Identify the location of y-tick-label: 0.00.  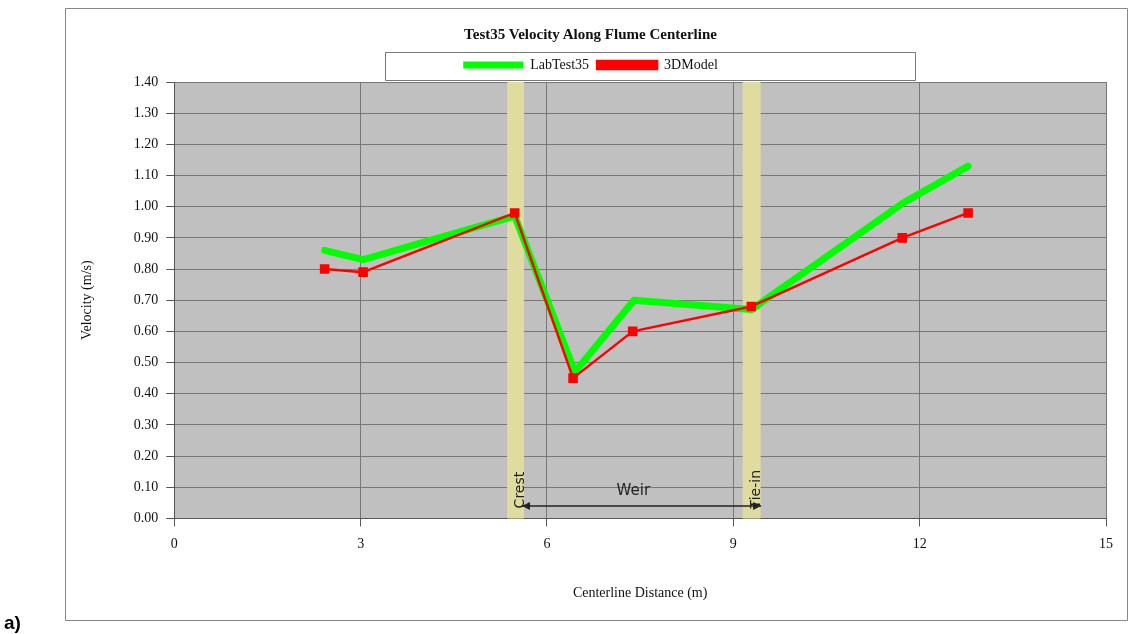
(146, 518).